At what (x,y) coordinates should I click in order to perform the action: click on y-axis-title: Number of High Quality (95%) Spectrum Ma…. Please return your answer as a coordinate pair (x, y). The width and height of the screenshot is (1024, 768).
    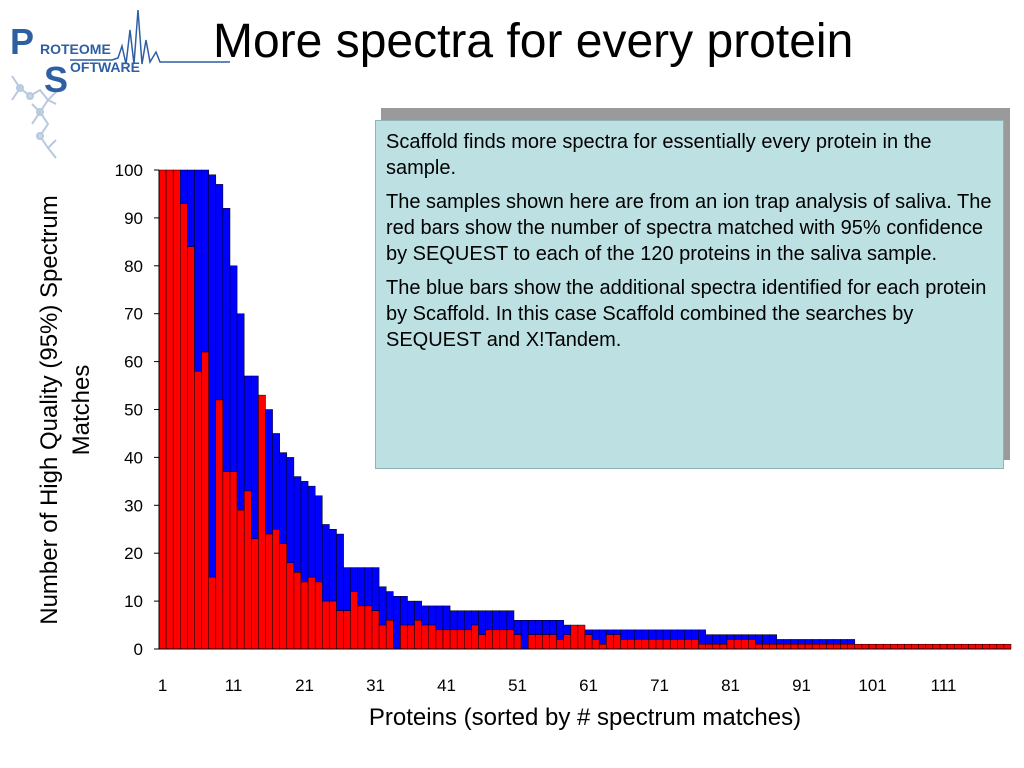
    Looking at the image, I should click on (65, 410).